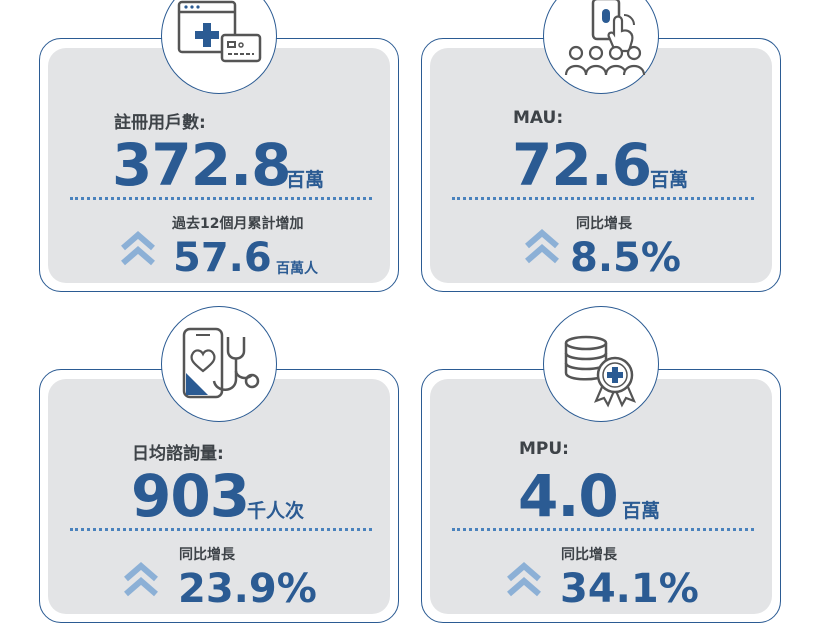 The image size is (840, 632). Describe the element at coordinates (297, 269) in the screenshot. I see `card-sub-unit: 百萬人` at that location.